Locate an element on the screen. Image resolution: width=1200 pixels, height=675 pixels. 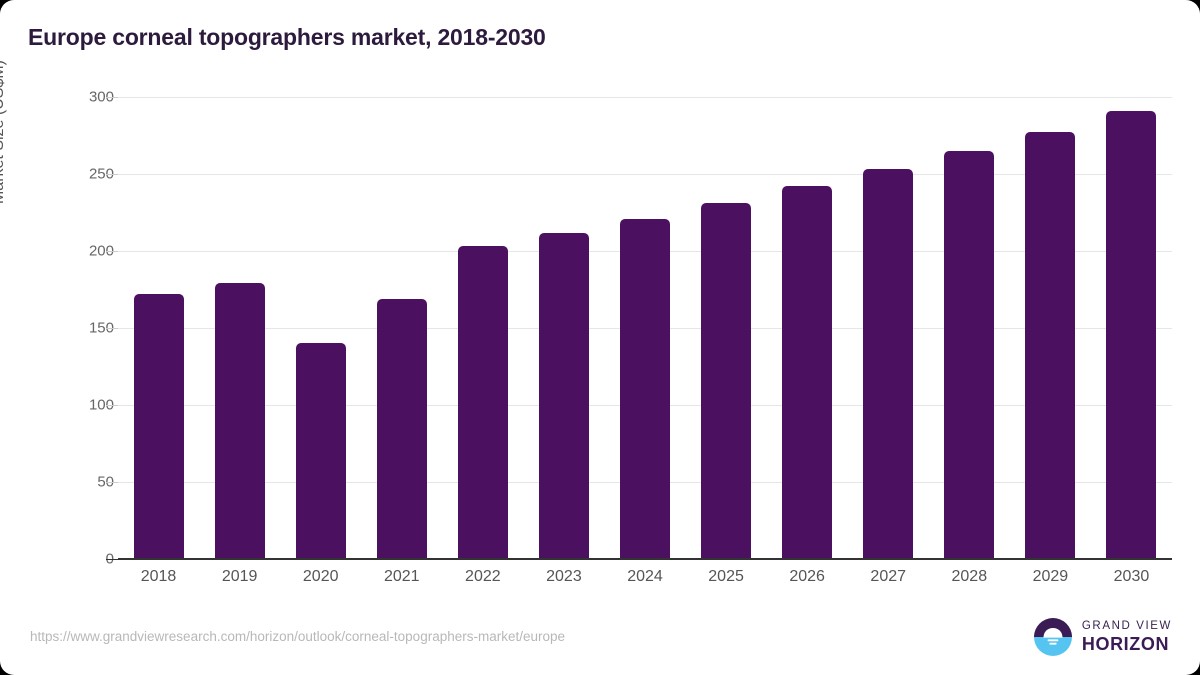
y-tick-label: 250 is located at coordinates (101, 174).